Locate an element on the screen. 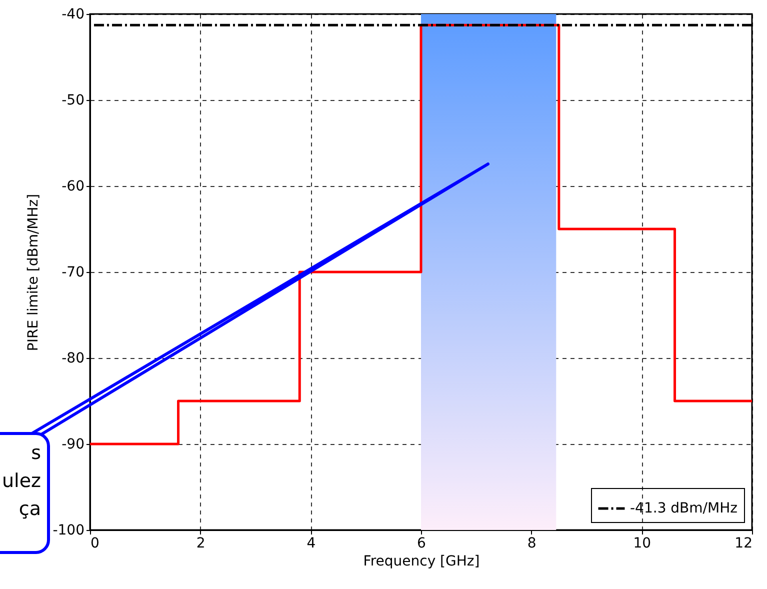 The width and height of the screenshot is (767, 589). y-tick-label: -90 is located at coordinates (73, 444).